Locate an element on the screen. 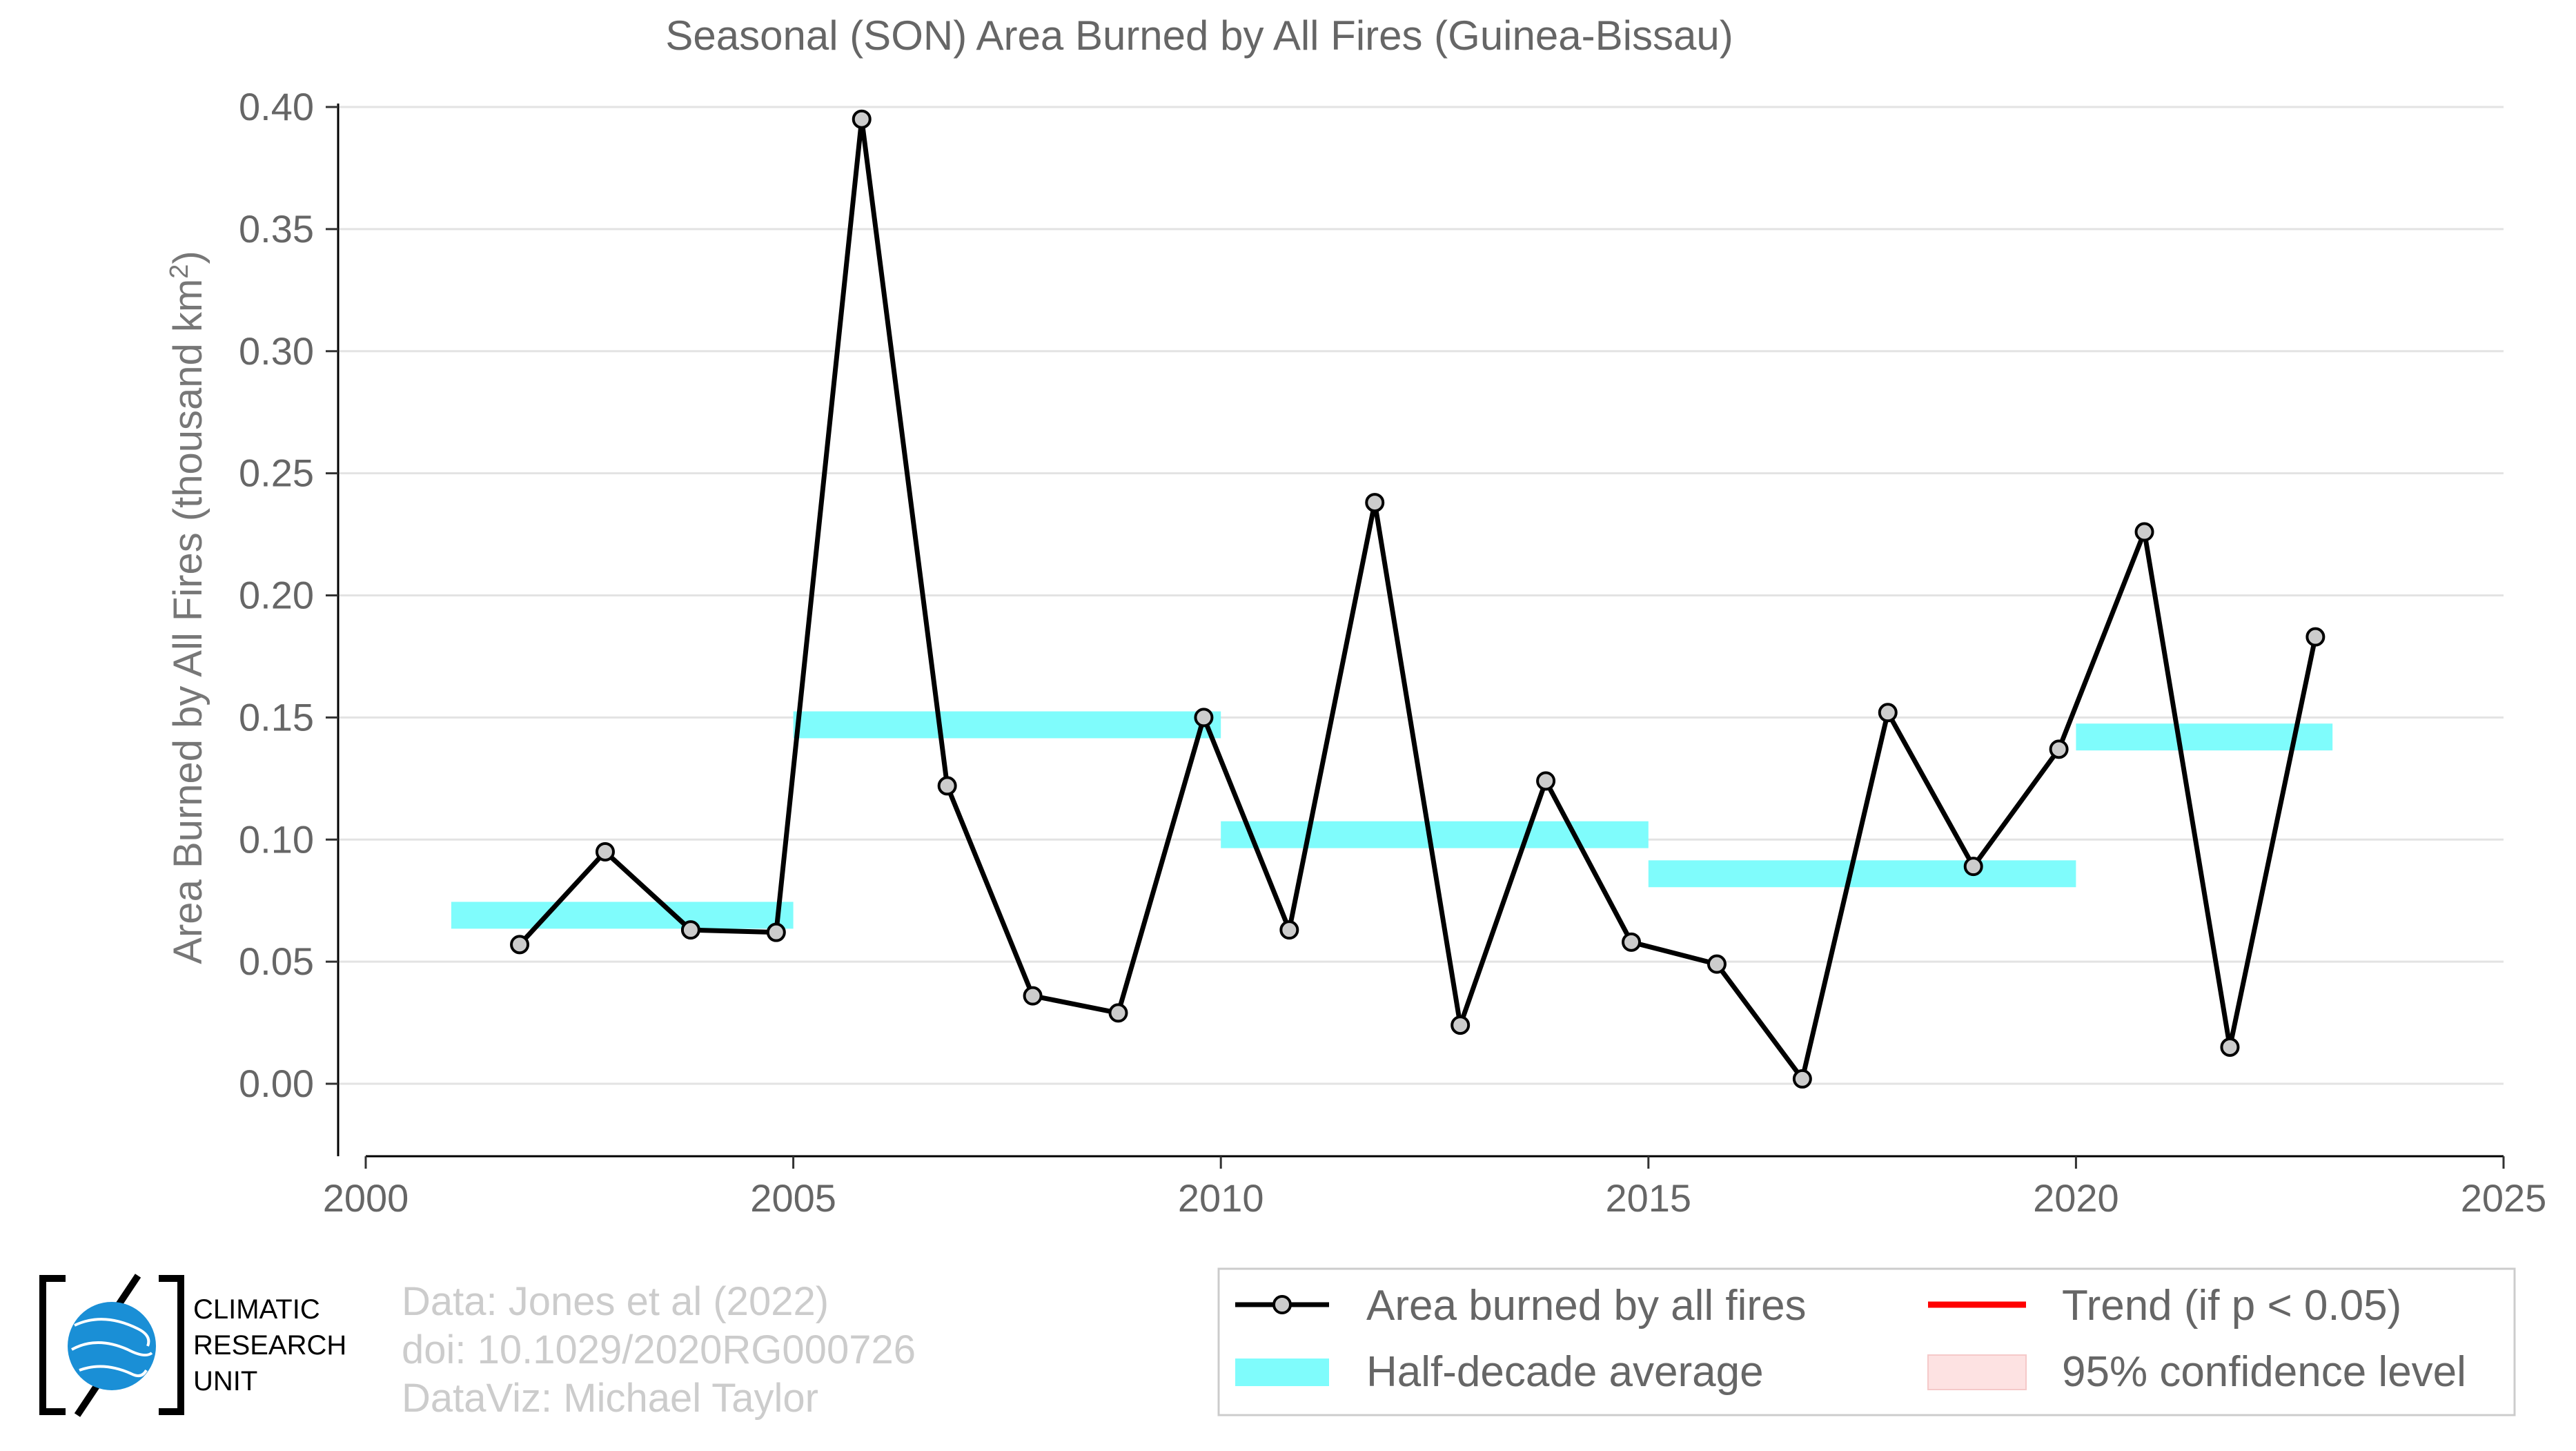 The height and width of the screenshot is (1451, 2576). y-tick-label: 0.25 is located at coordinates (276, 473).